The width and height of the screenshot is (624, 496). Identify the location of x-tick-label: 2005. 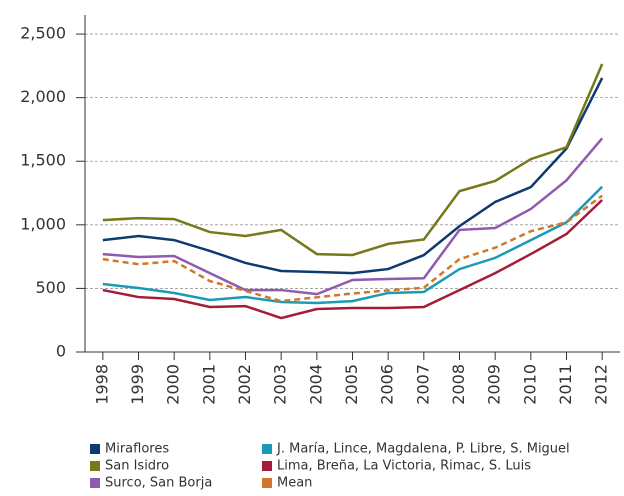
(351, 384).